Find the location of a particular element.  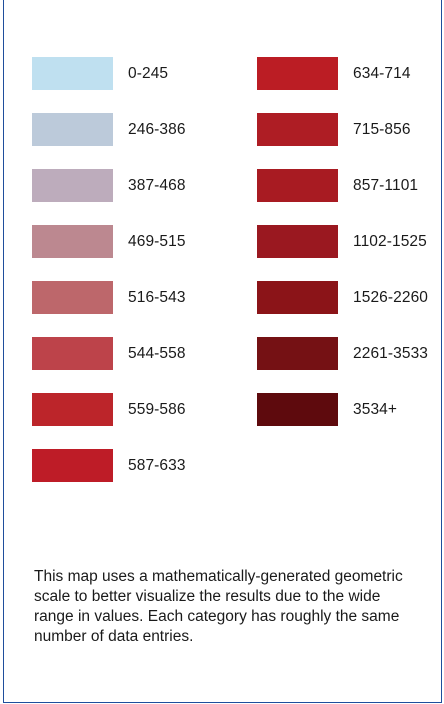

legend-range-label: 3534+ is located at coordinates (375, 409).